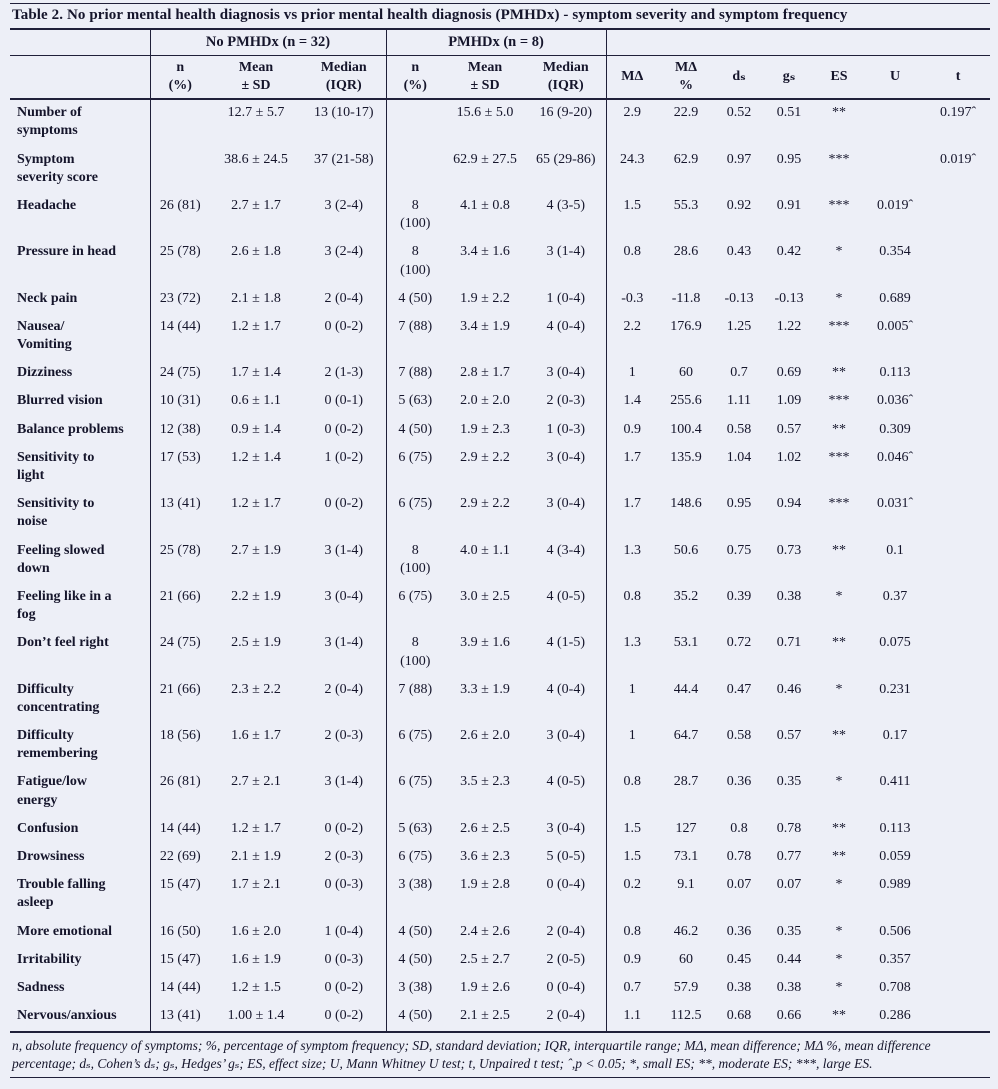  Describe the element at coordinates (686, 643) in the screenshot. I see `cell-mean-diff-pct: 53.1` at that location.